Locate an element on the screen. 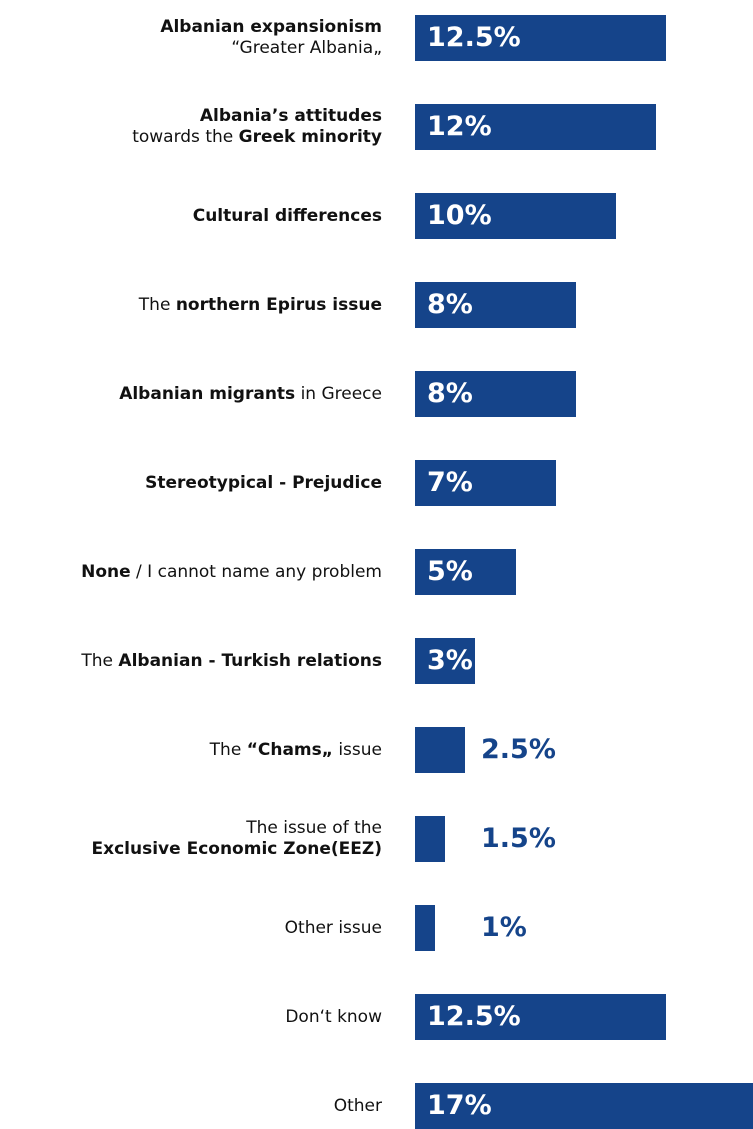 The width and height of the screenshot is (753, 1129). value-label: 5% is located at coordinates (450, 571).